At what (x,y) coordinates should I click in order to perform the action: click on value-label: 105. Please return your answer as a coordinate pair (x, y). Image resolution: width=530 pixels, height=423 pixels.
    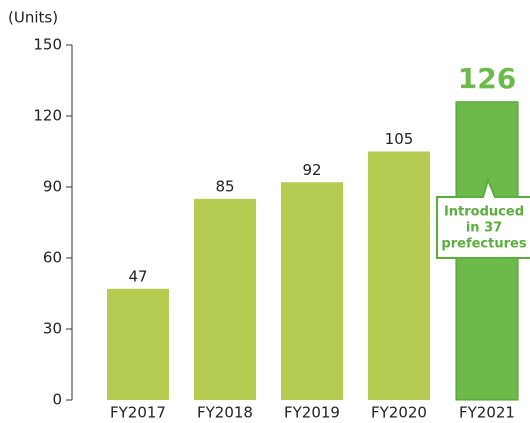
    Looking at the image, I should click on (399, 139).